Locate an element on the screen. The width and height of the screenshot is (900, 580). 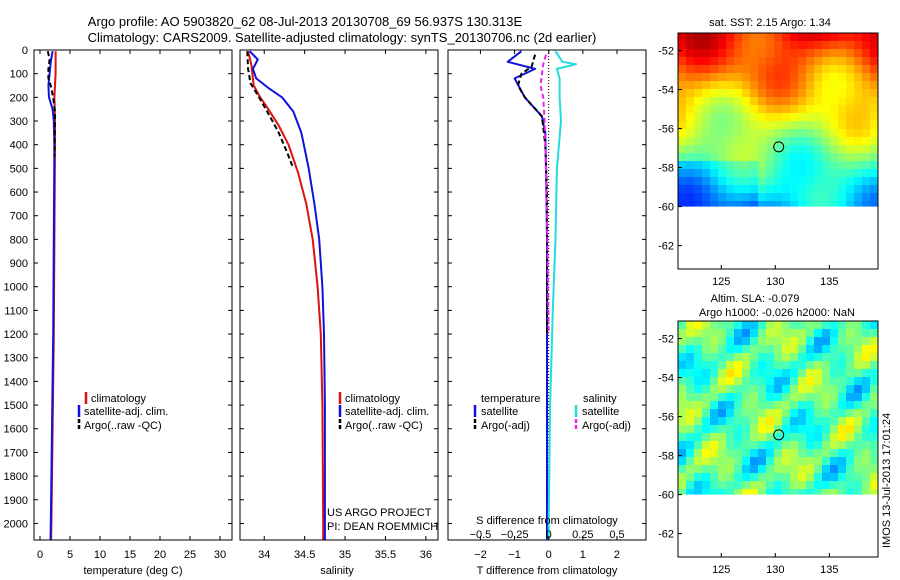
y-tick-label: 1900 is located at coordinates (16, 501).